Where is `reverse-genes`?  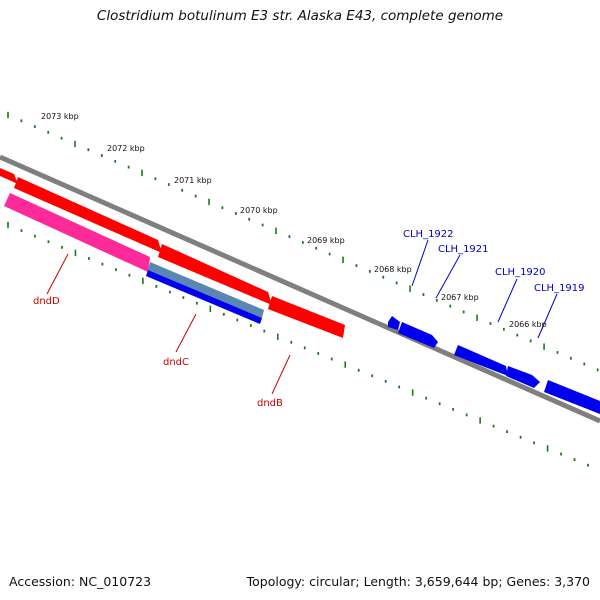 reverse-genes is located at coordinates (494, 365).